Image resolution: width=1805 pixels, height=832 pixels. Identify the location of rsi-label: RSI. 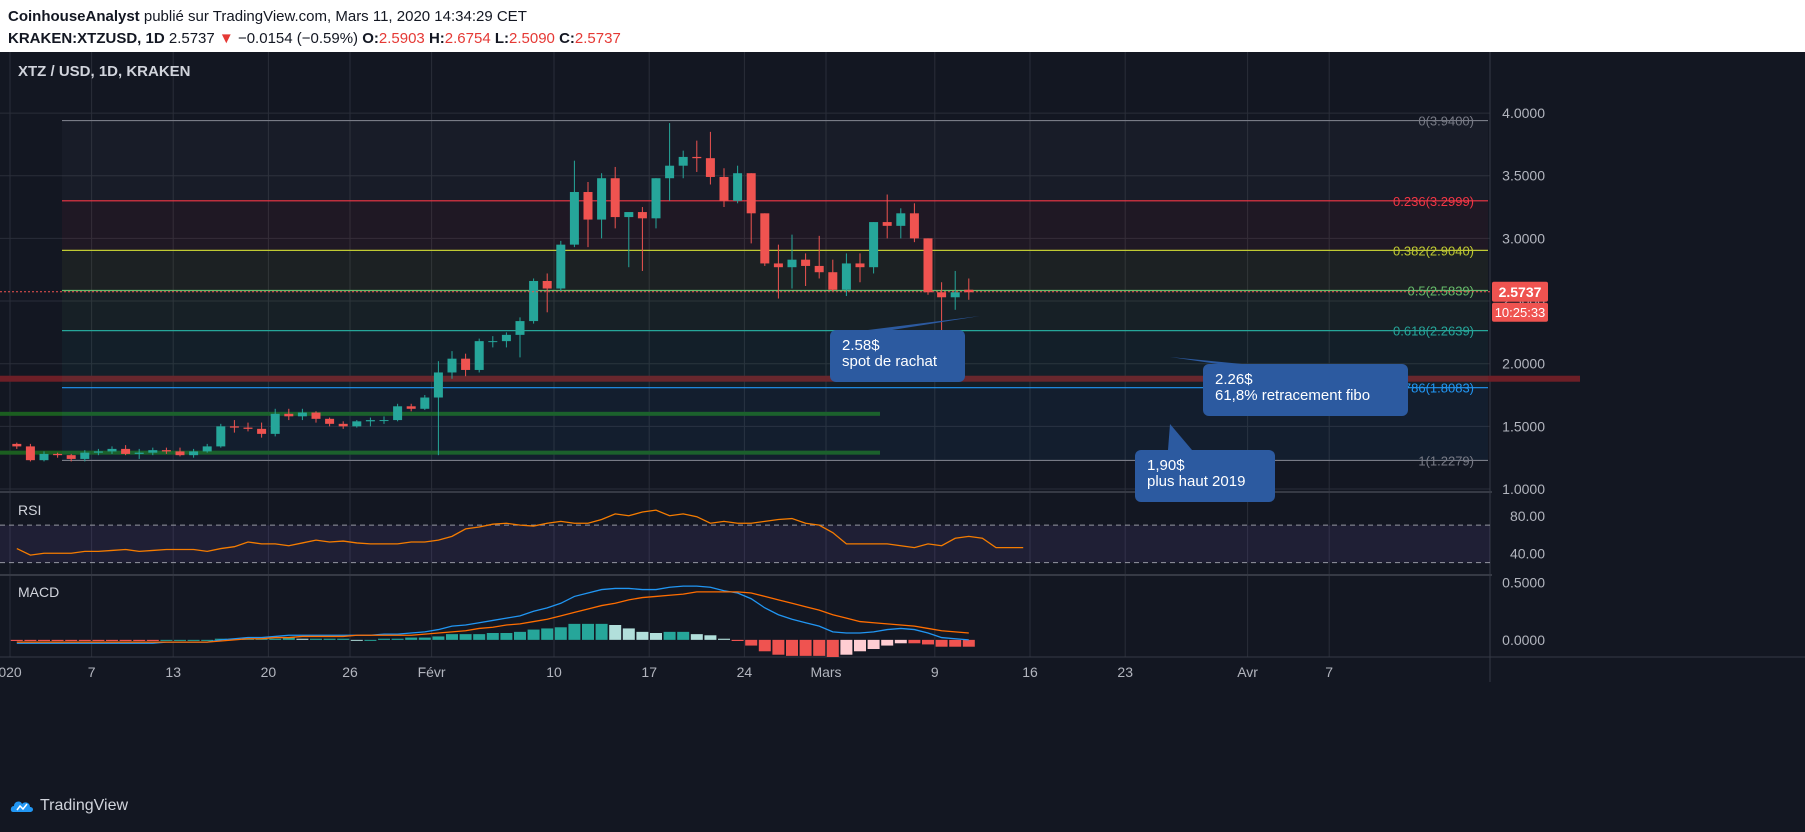
(29, 510).